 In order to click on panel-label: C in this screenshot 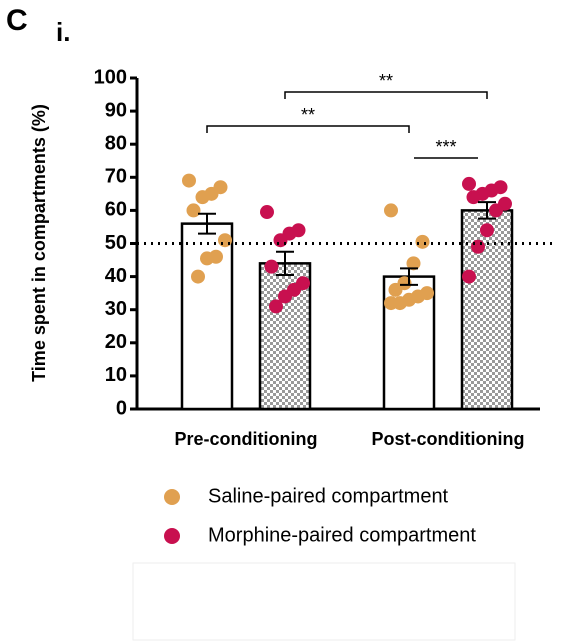, I will do `click(17, 20)`.